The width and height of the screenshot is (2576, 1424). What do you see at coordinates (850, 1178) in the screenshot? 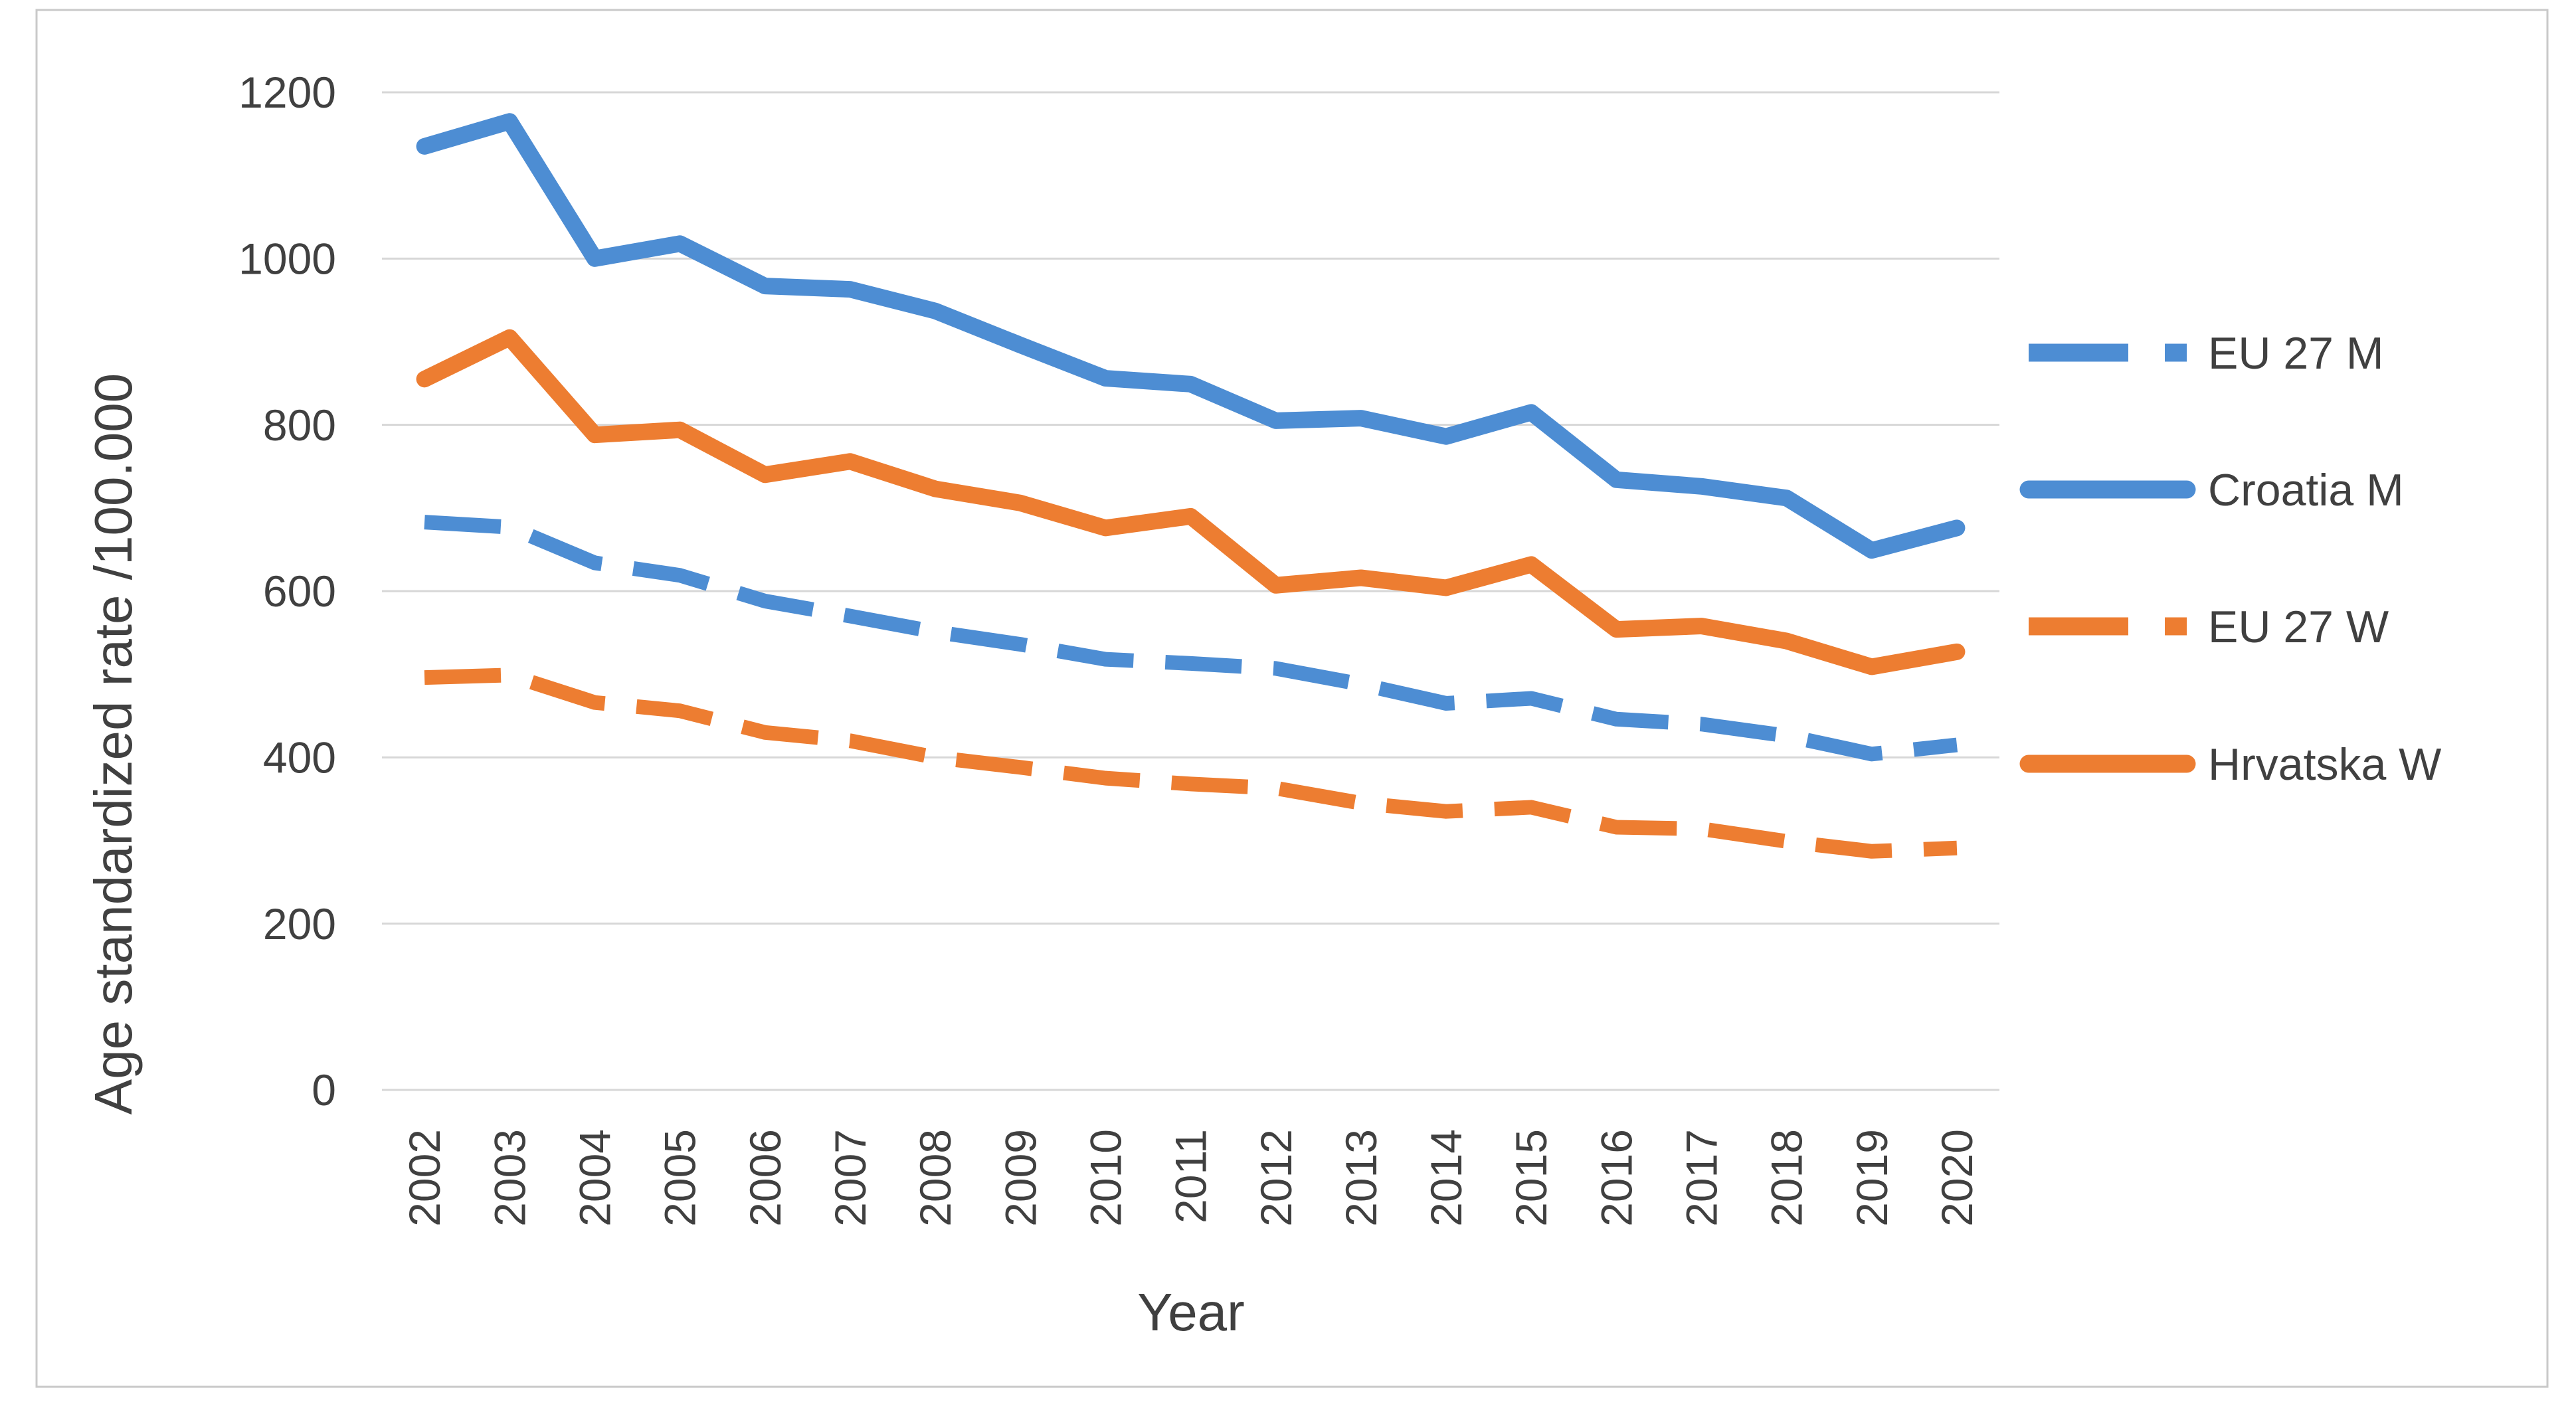
I see `x-tick-label-2007: 2007` at bounding box center [850, 1178].